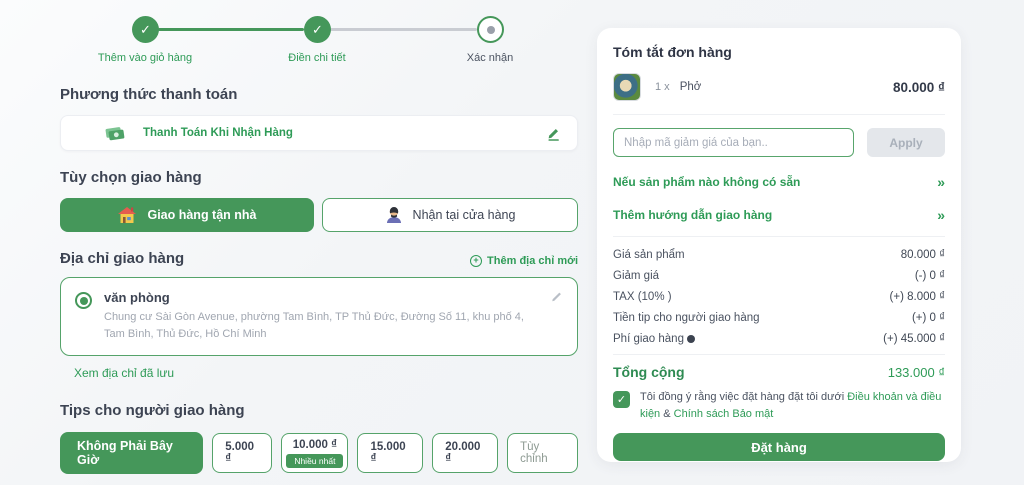 The image size is (1024, 485). Describe the element at coordinates (83, 300) in the screenshot. I see `address-radio-selected` at that location.